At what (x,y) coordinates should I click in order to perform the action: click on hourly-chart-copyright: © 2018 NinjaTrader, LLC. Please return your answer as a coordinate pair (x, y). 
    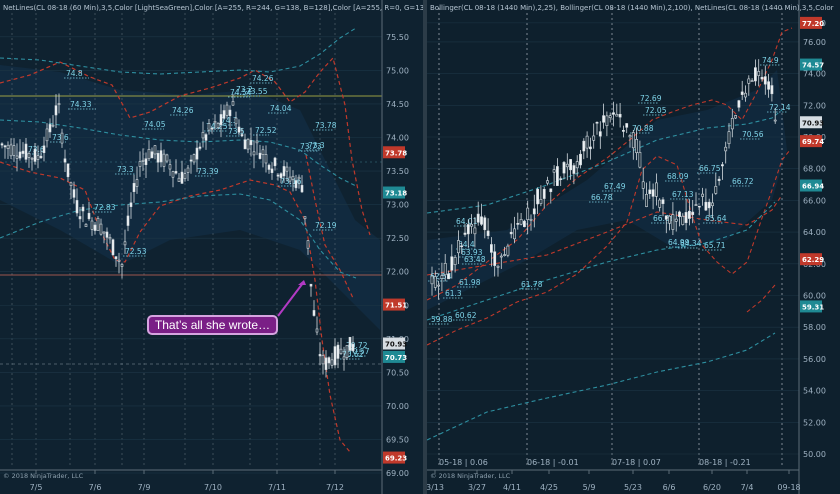
    Looking at the image, I should click on (43, 476).